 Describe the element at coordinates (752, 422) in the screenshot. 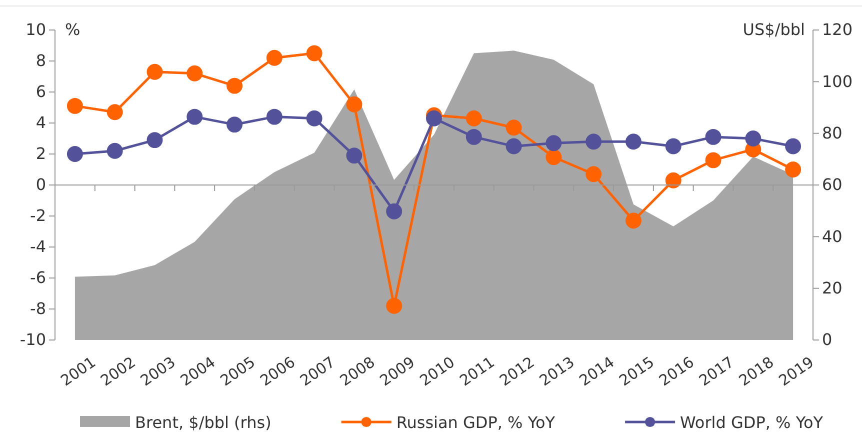

I see `legend-label: World GDP, % YoY` at that location.